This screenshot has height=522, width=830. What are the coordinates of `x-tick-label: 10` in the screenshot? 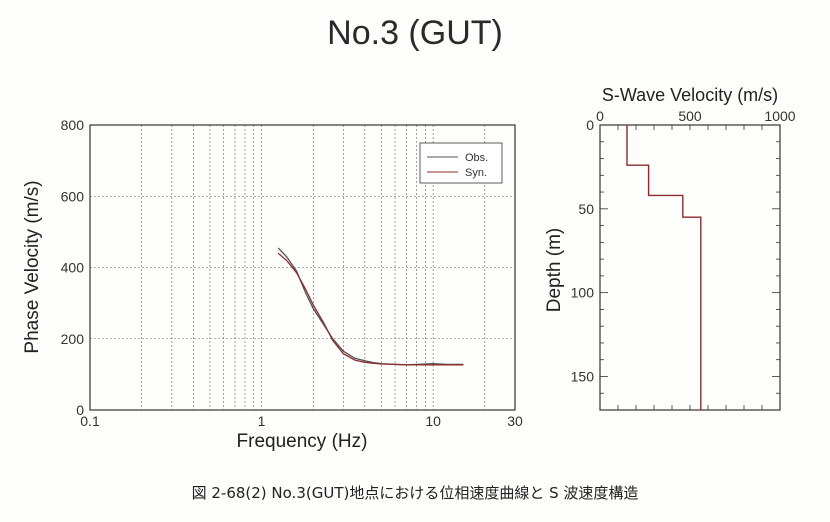 It's located at (433, 421).